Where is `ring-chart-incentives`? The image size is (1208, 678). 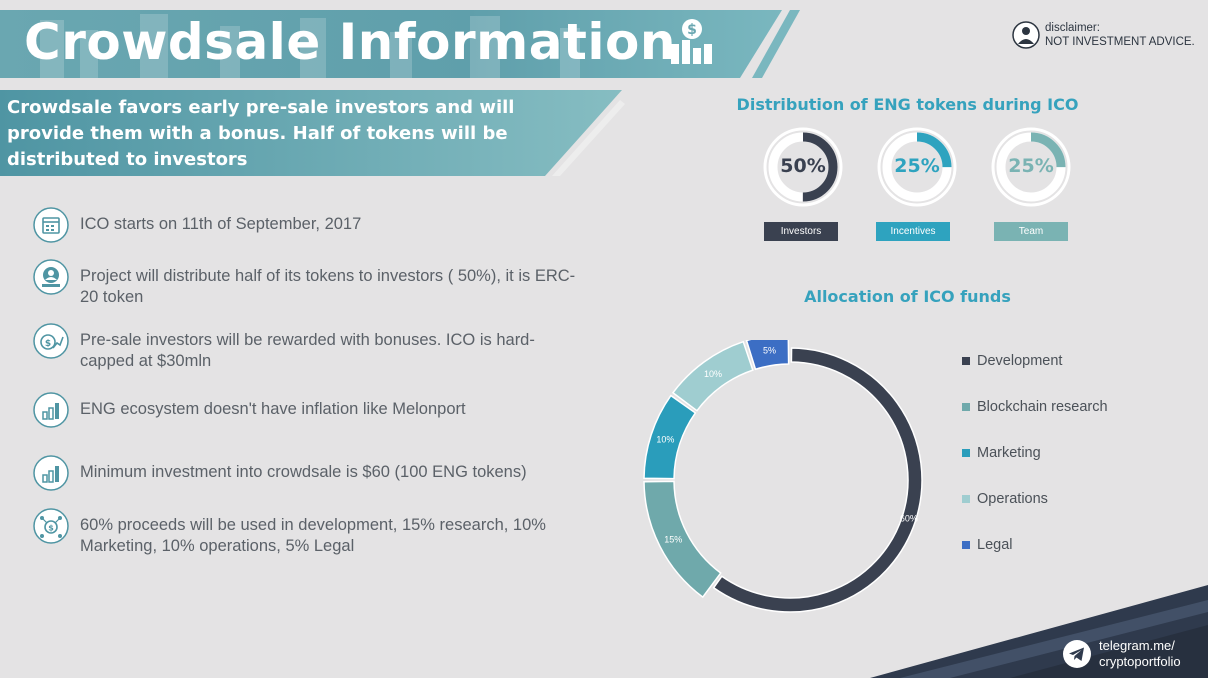
ring-chart-incentives is located at coordinates (917, 167).